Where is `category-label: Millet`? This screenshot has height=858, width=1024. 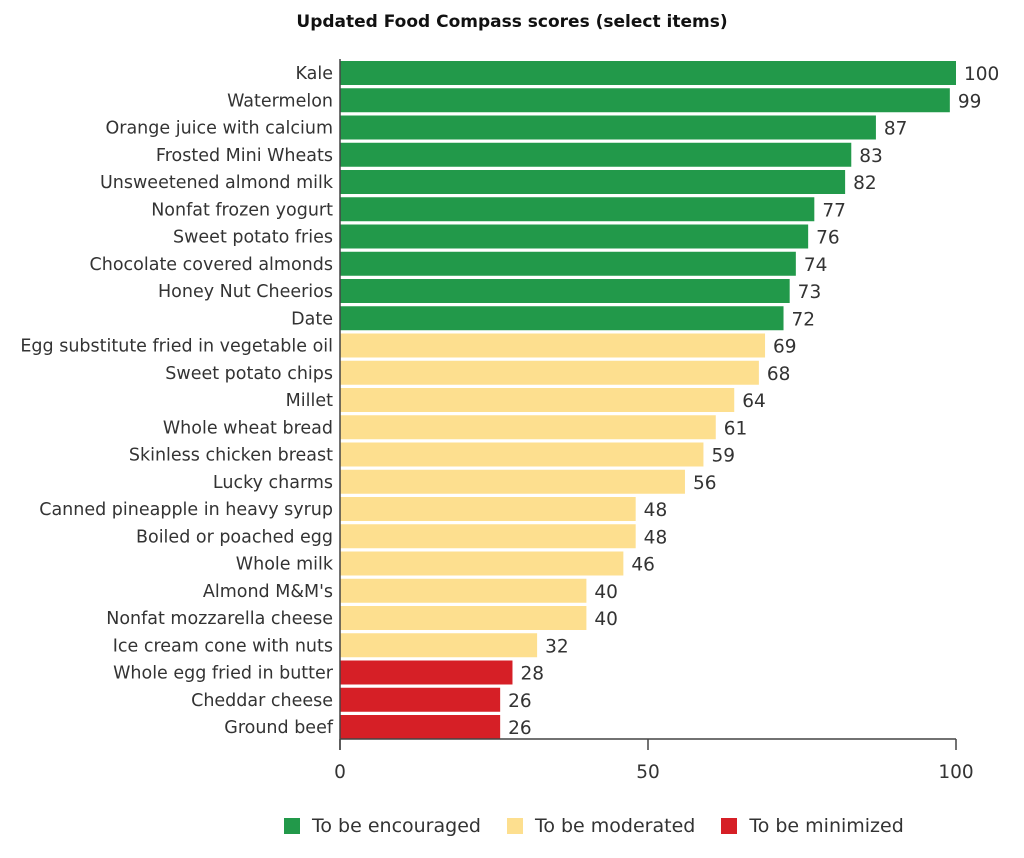 category-label: Millet is located at coordinates (309, 401).